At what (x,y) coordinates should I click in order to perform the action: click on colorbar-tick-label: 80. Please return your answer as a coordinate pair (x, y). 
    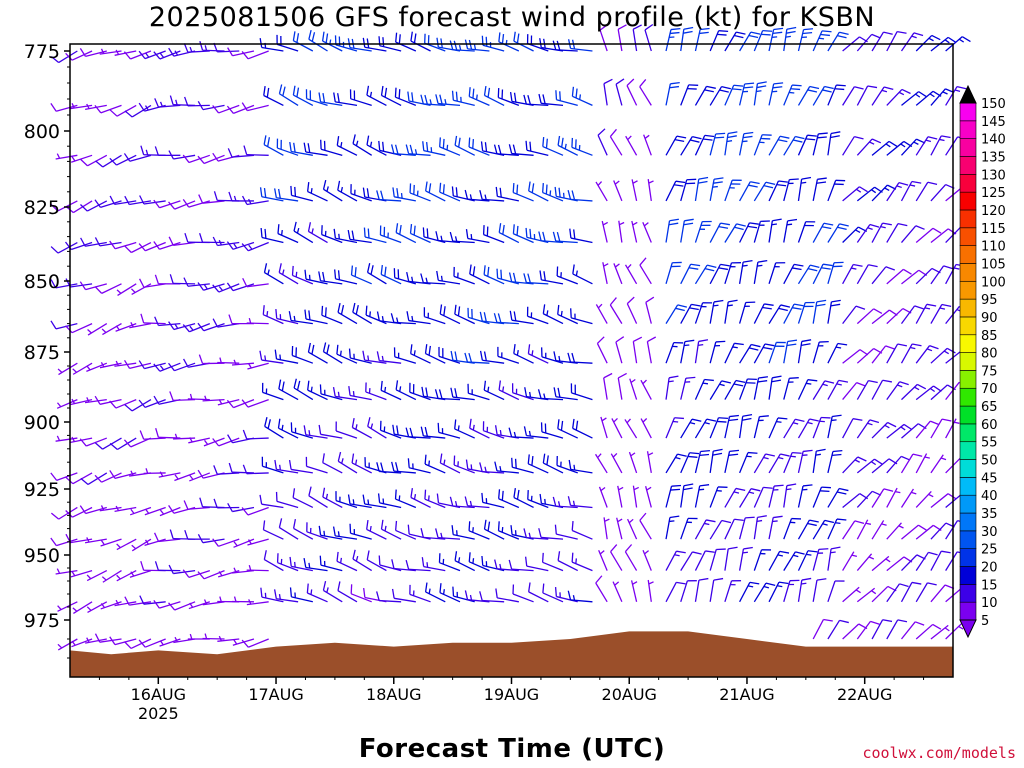
    Looking at the image, I should click on (989, 354).